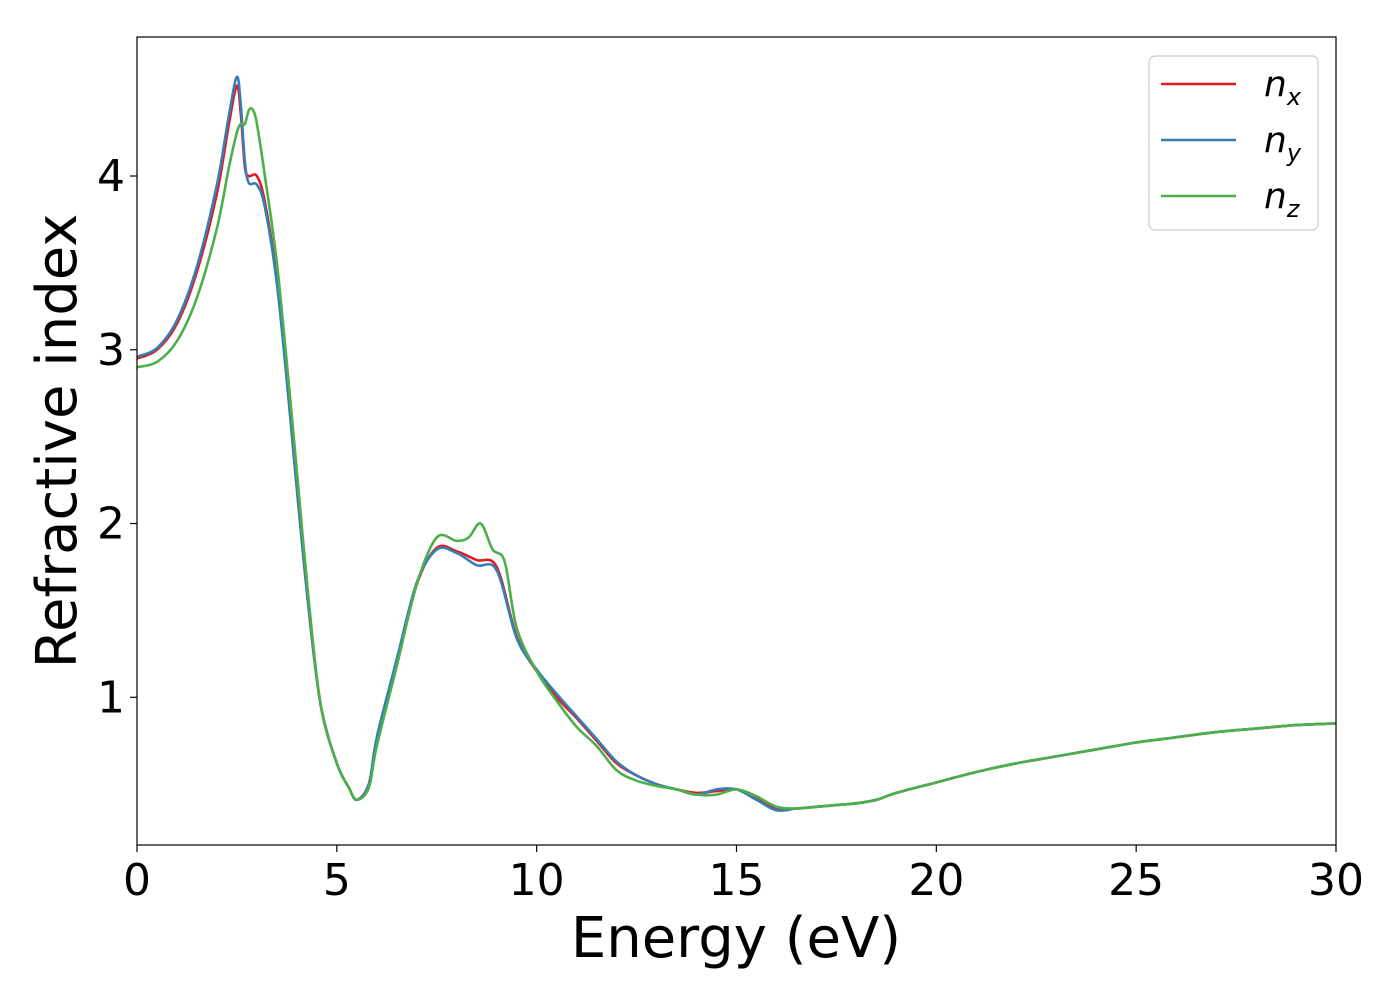  I want to click on x-tick-label: 20, so click(936, 880).